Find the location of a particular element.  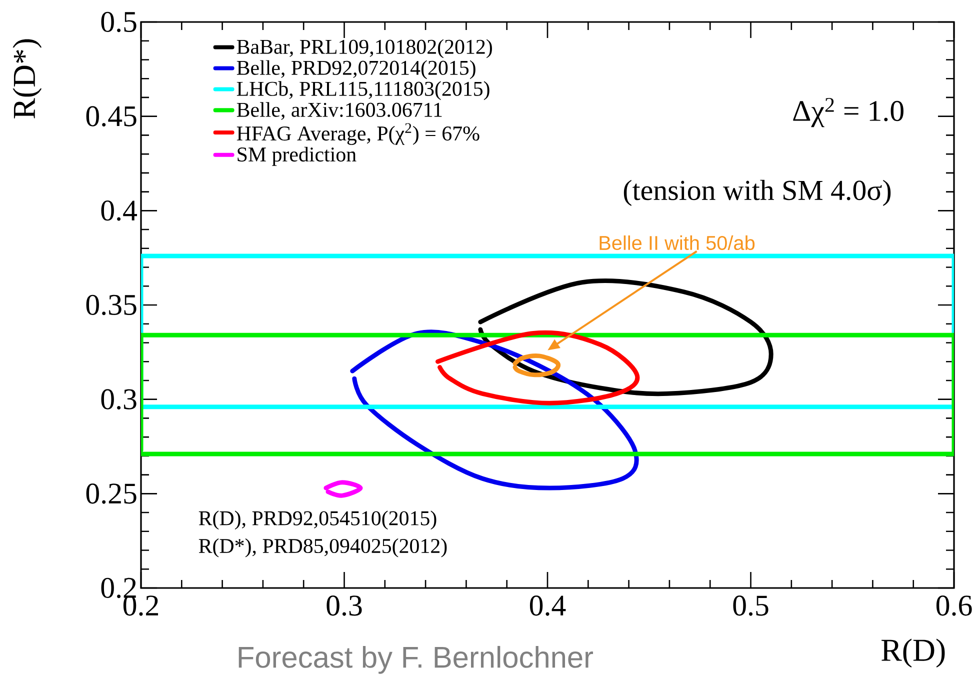

y-tick-label: 0.45 is located at coordinates (111, 116).